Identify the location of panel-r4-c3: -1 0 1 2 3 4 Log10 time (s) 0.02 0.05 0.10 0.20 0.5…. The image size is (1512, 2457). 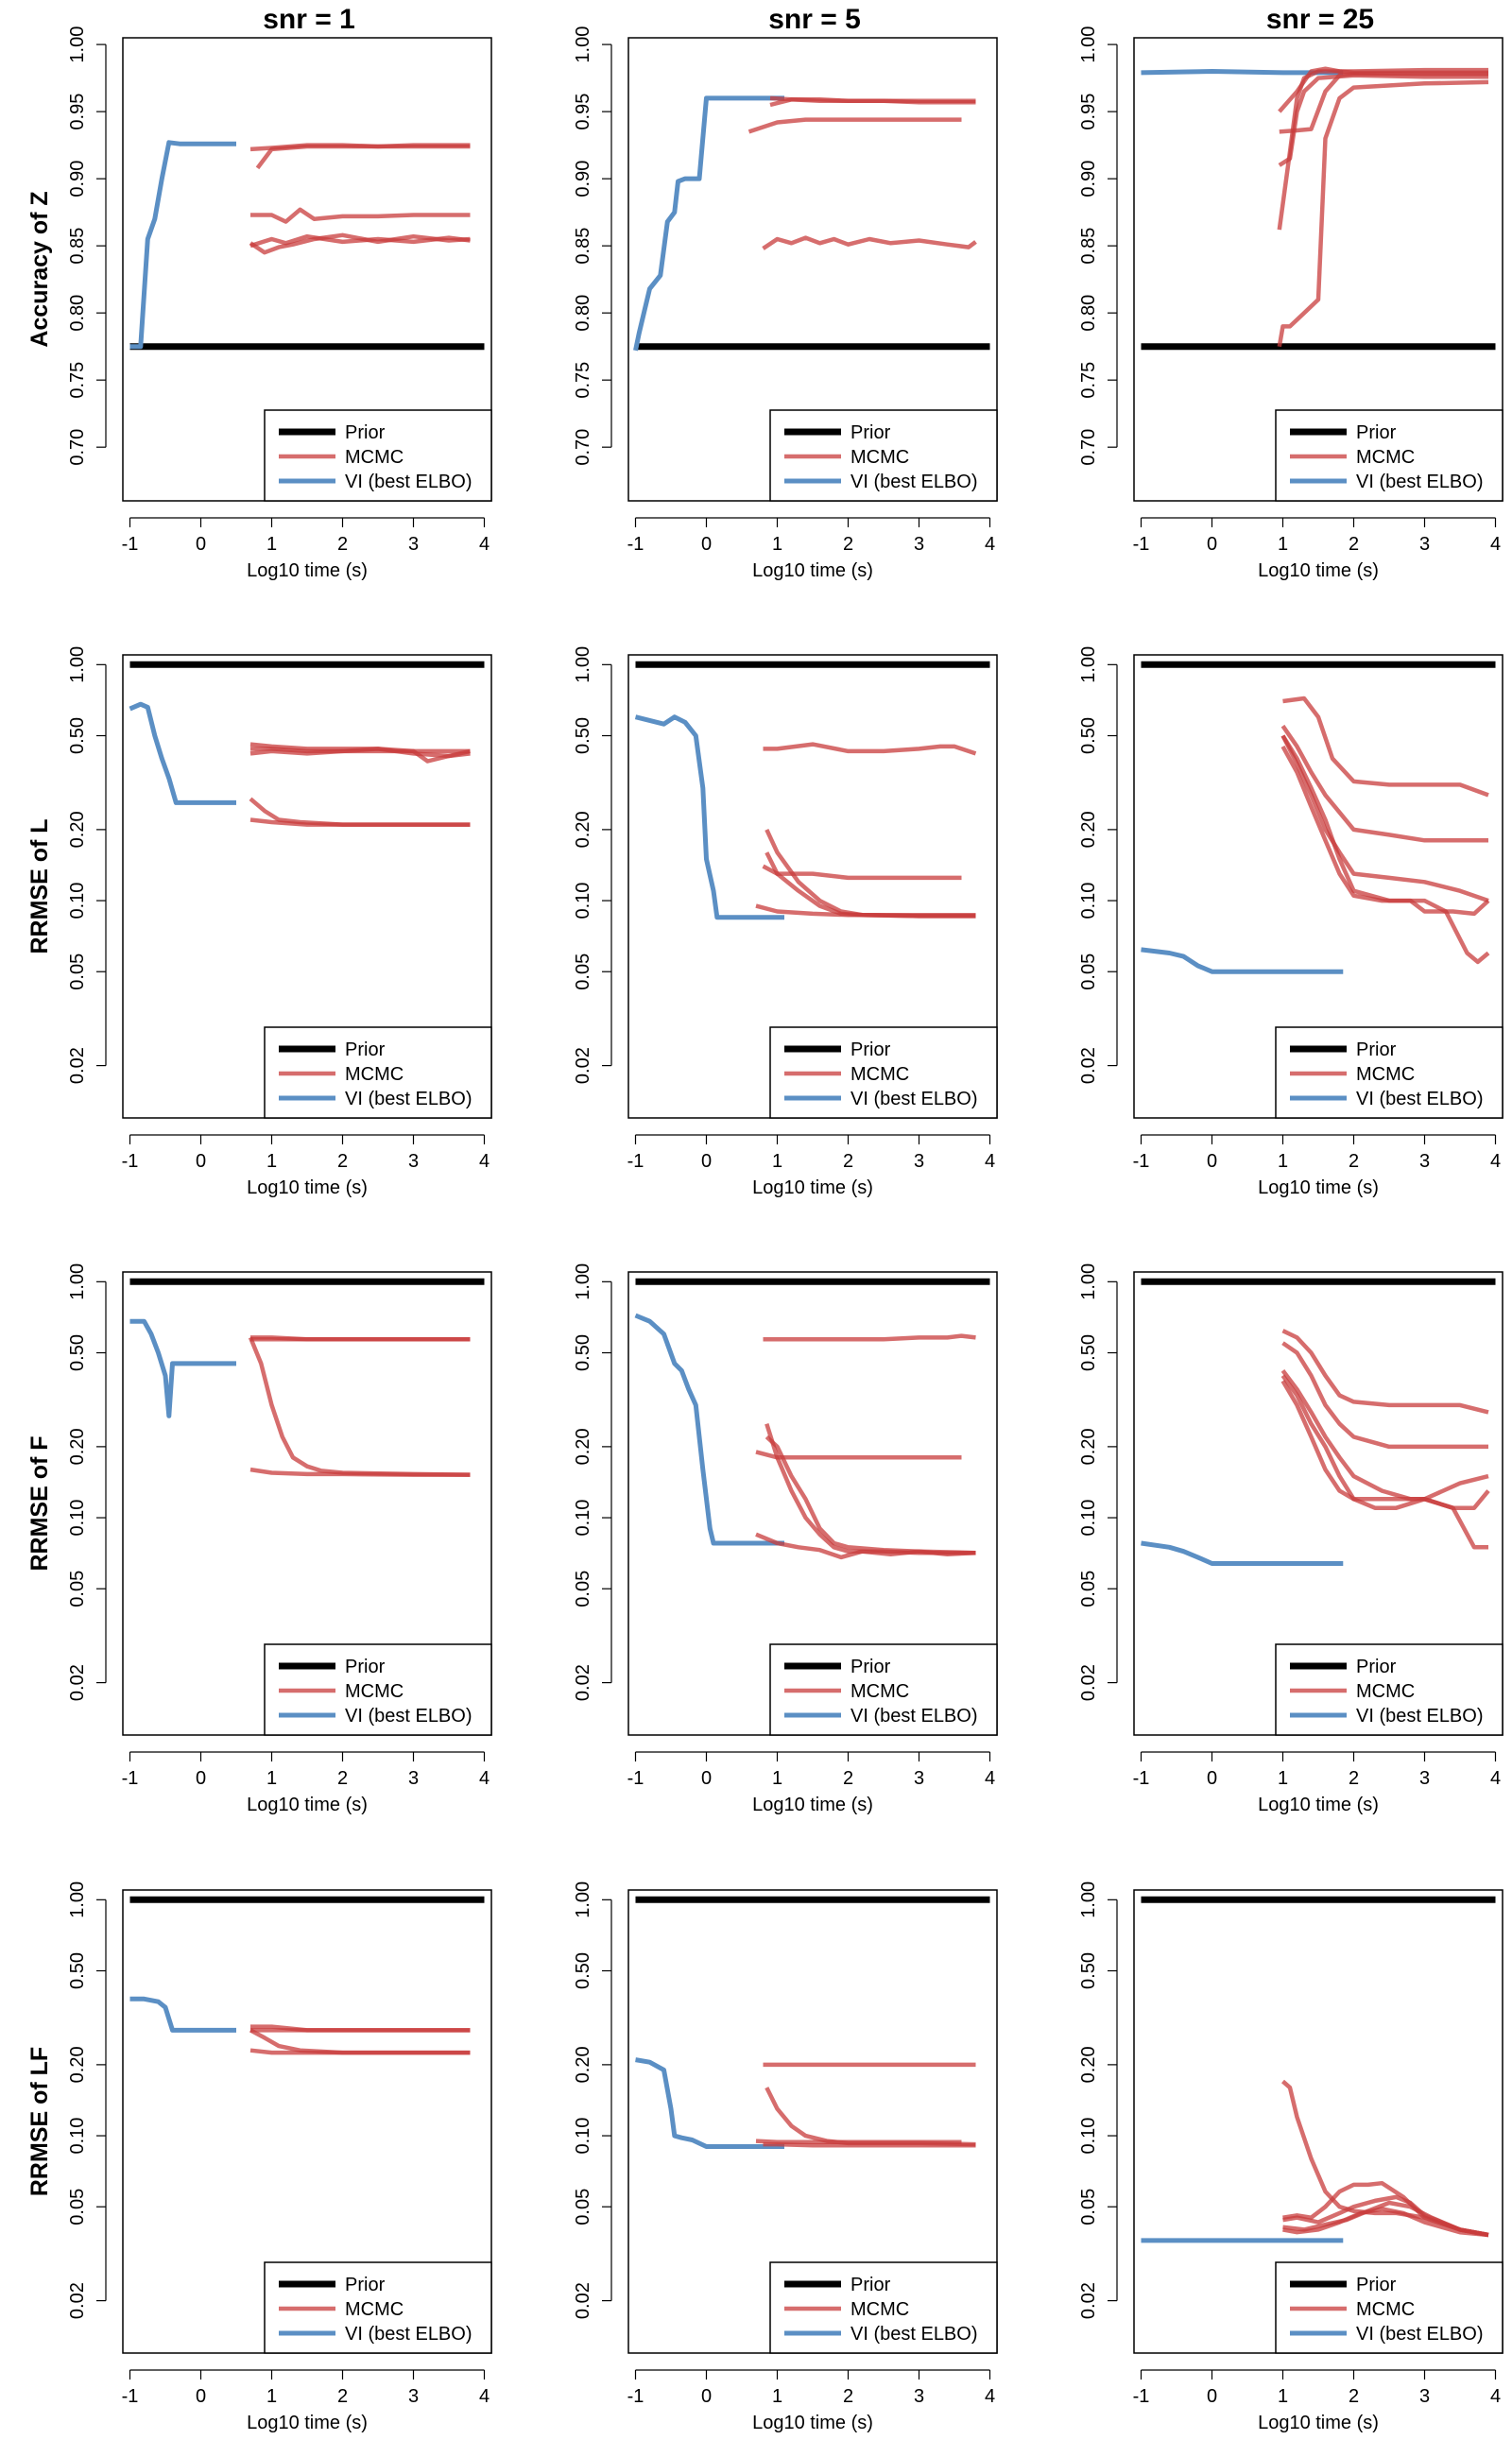
(1290, 2157).